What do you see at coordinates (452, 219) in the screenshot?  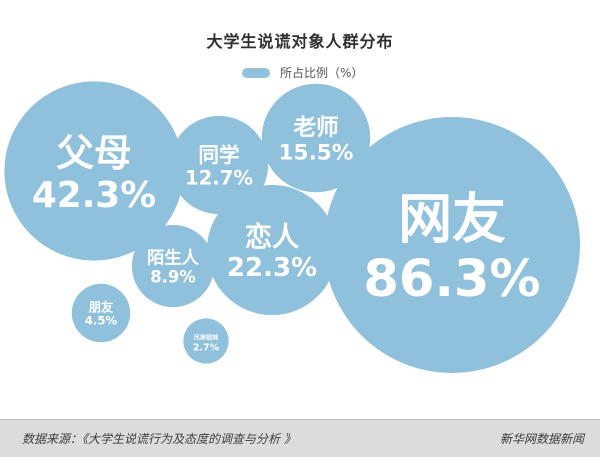 I see `bubble-label: 网友` at bounding box center [452, 219].